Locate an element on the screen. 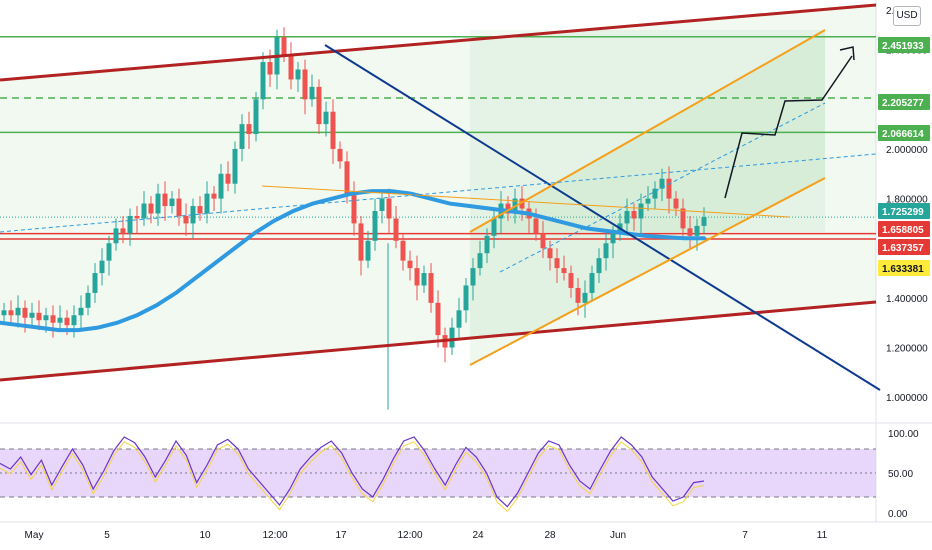  rsi-signal-line is located at coordinates (352, 477).